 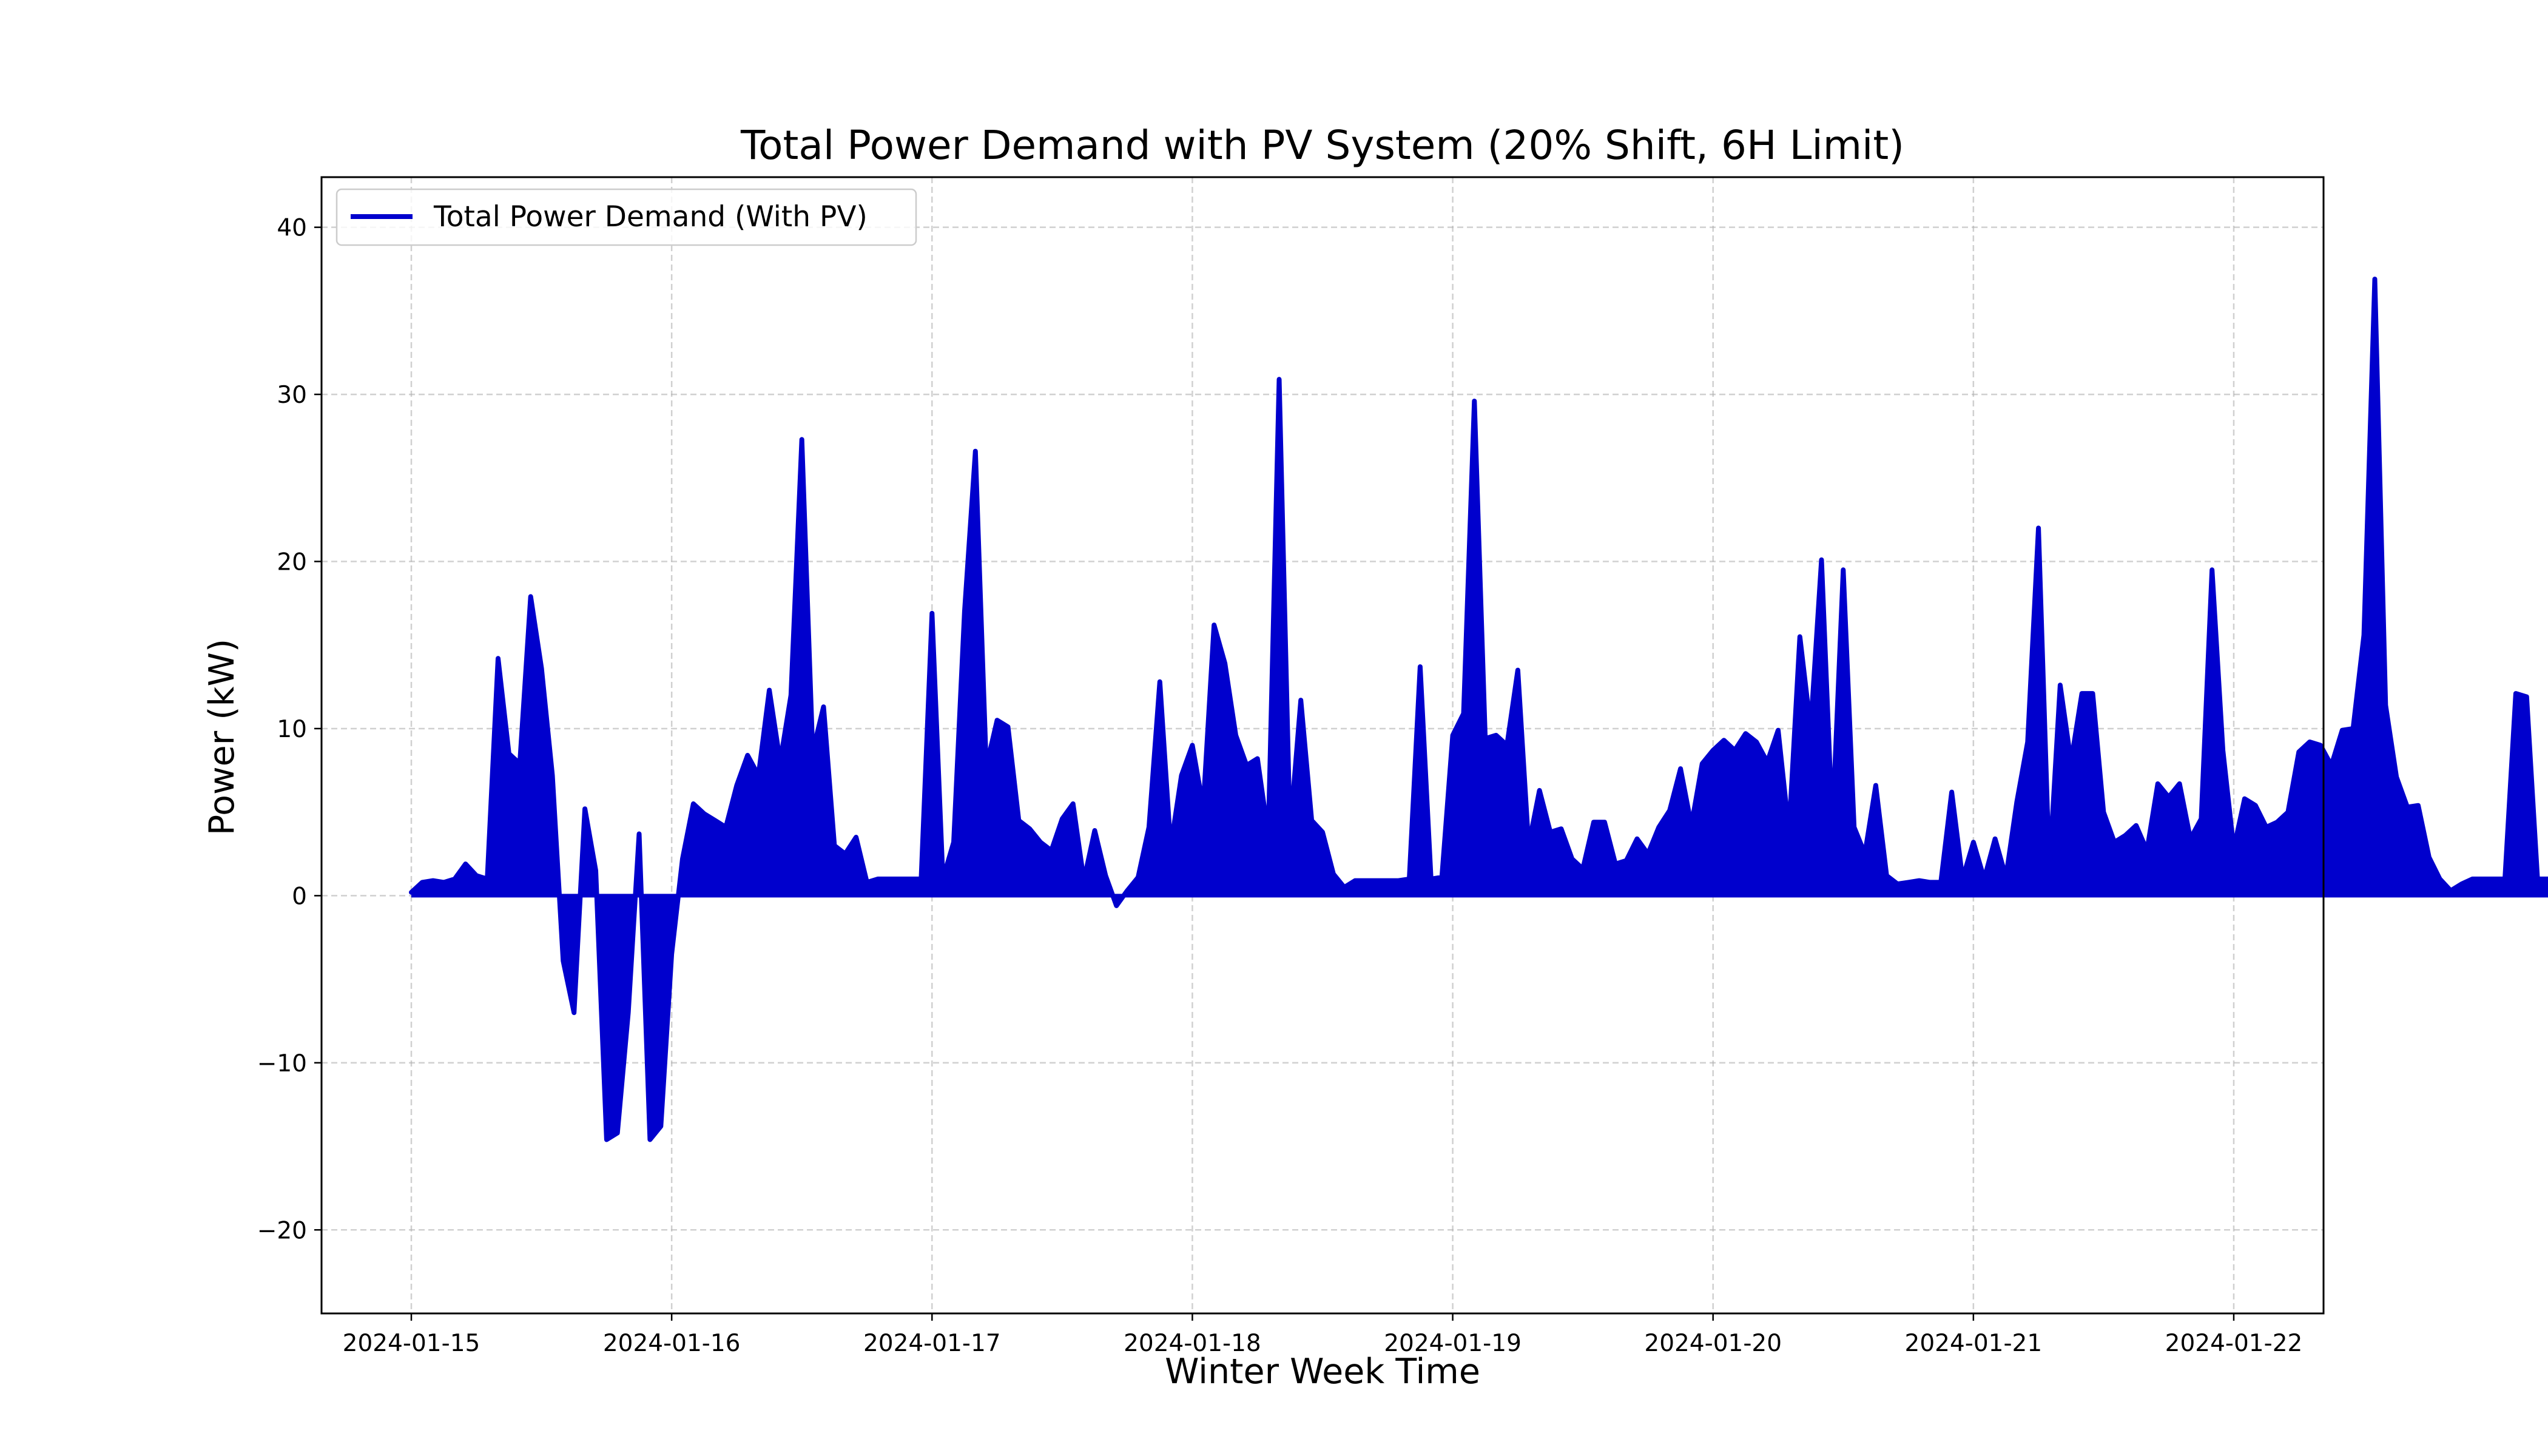 What do you see at coordinates (292, 228) in the screenshot?
I see `y-tick-label: 40` at bounding box center [292, 228].